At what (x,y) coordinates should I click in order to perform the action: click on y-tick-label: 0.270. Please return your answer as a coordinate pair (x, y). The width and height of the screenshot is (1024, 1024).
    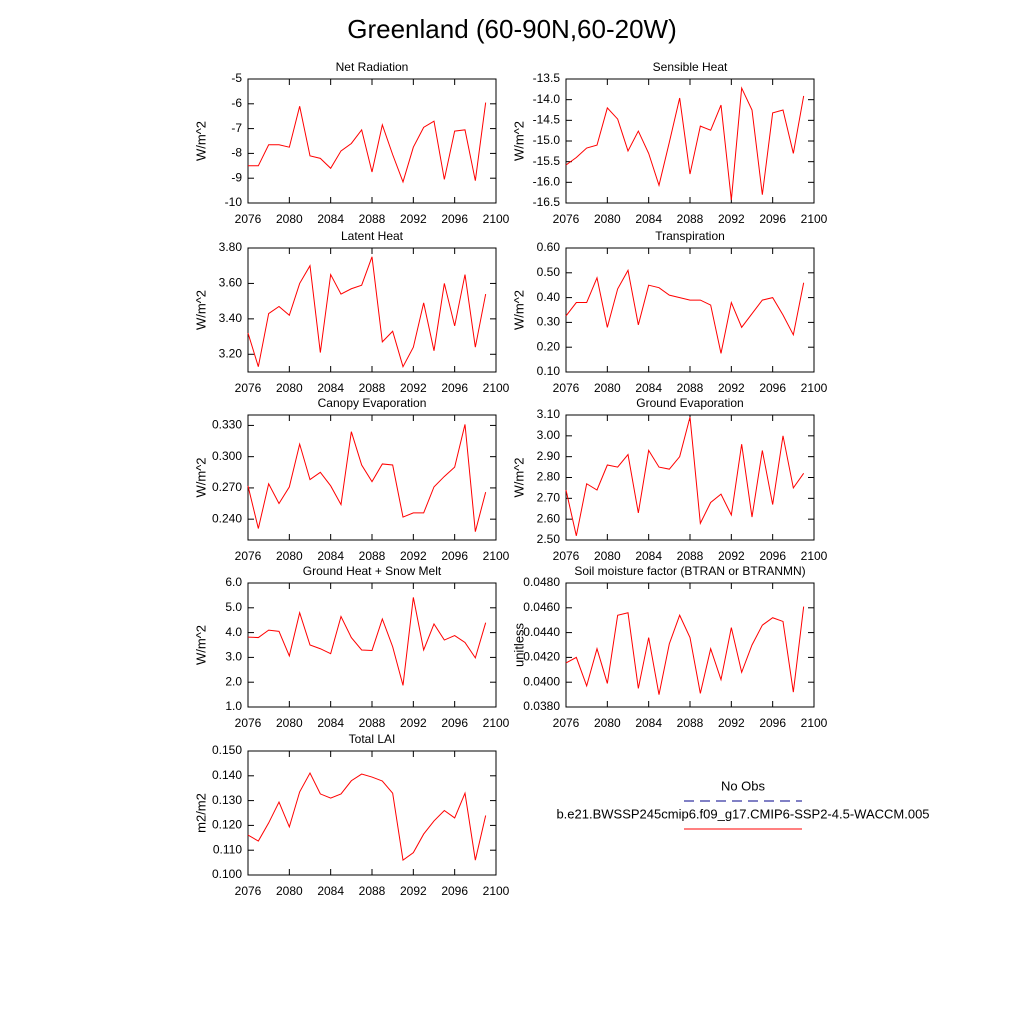
    Looking at the image, I should click on (227, 487).